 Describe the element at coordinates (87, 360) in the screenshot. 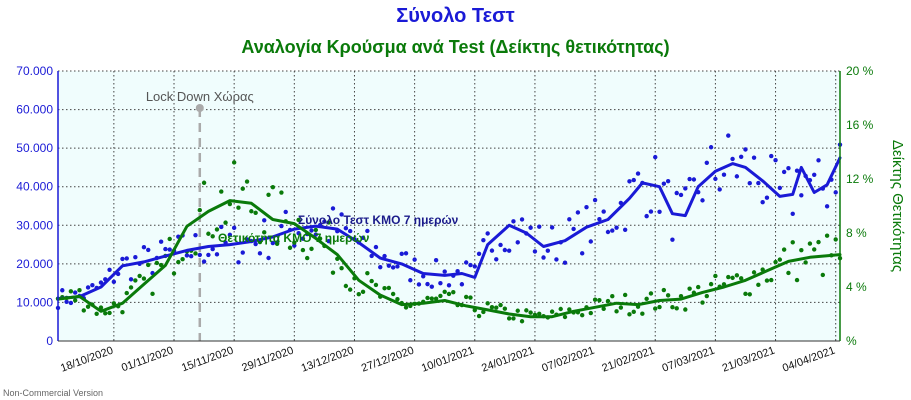

I see `x-tick-label: 18/10/2020` at that location.